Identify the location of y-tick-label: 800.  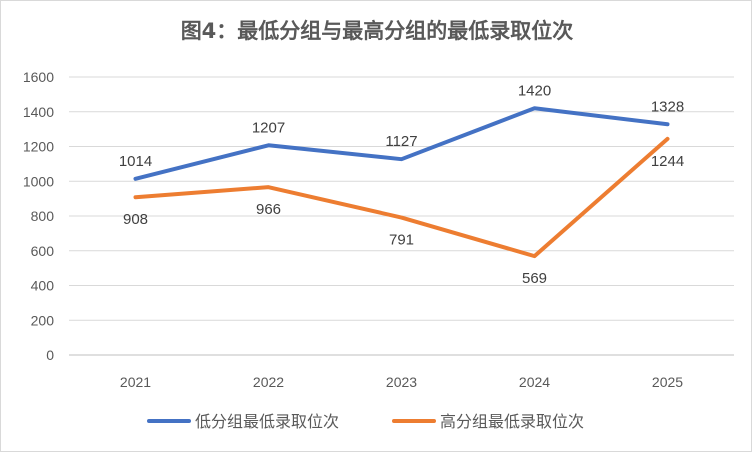
(43, 216).